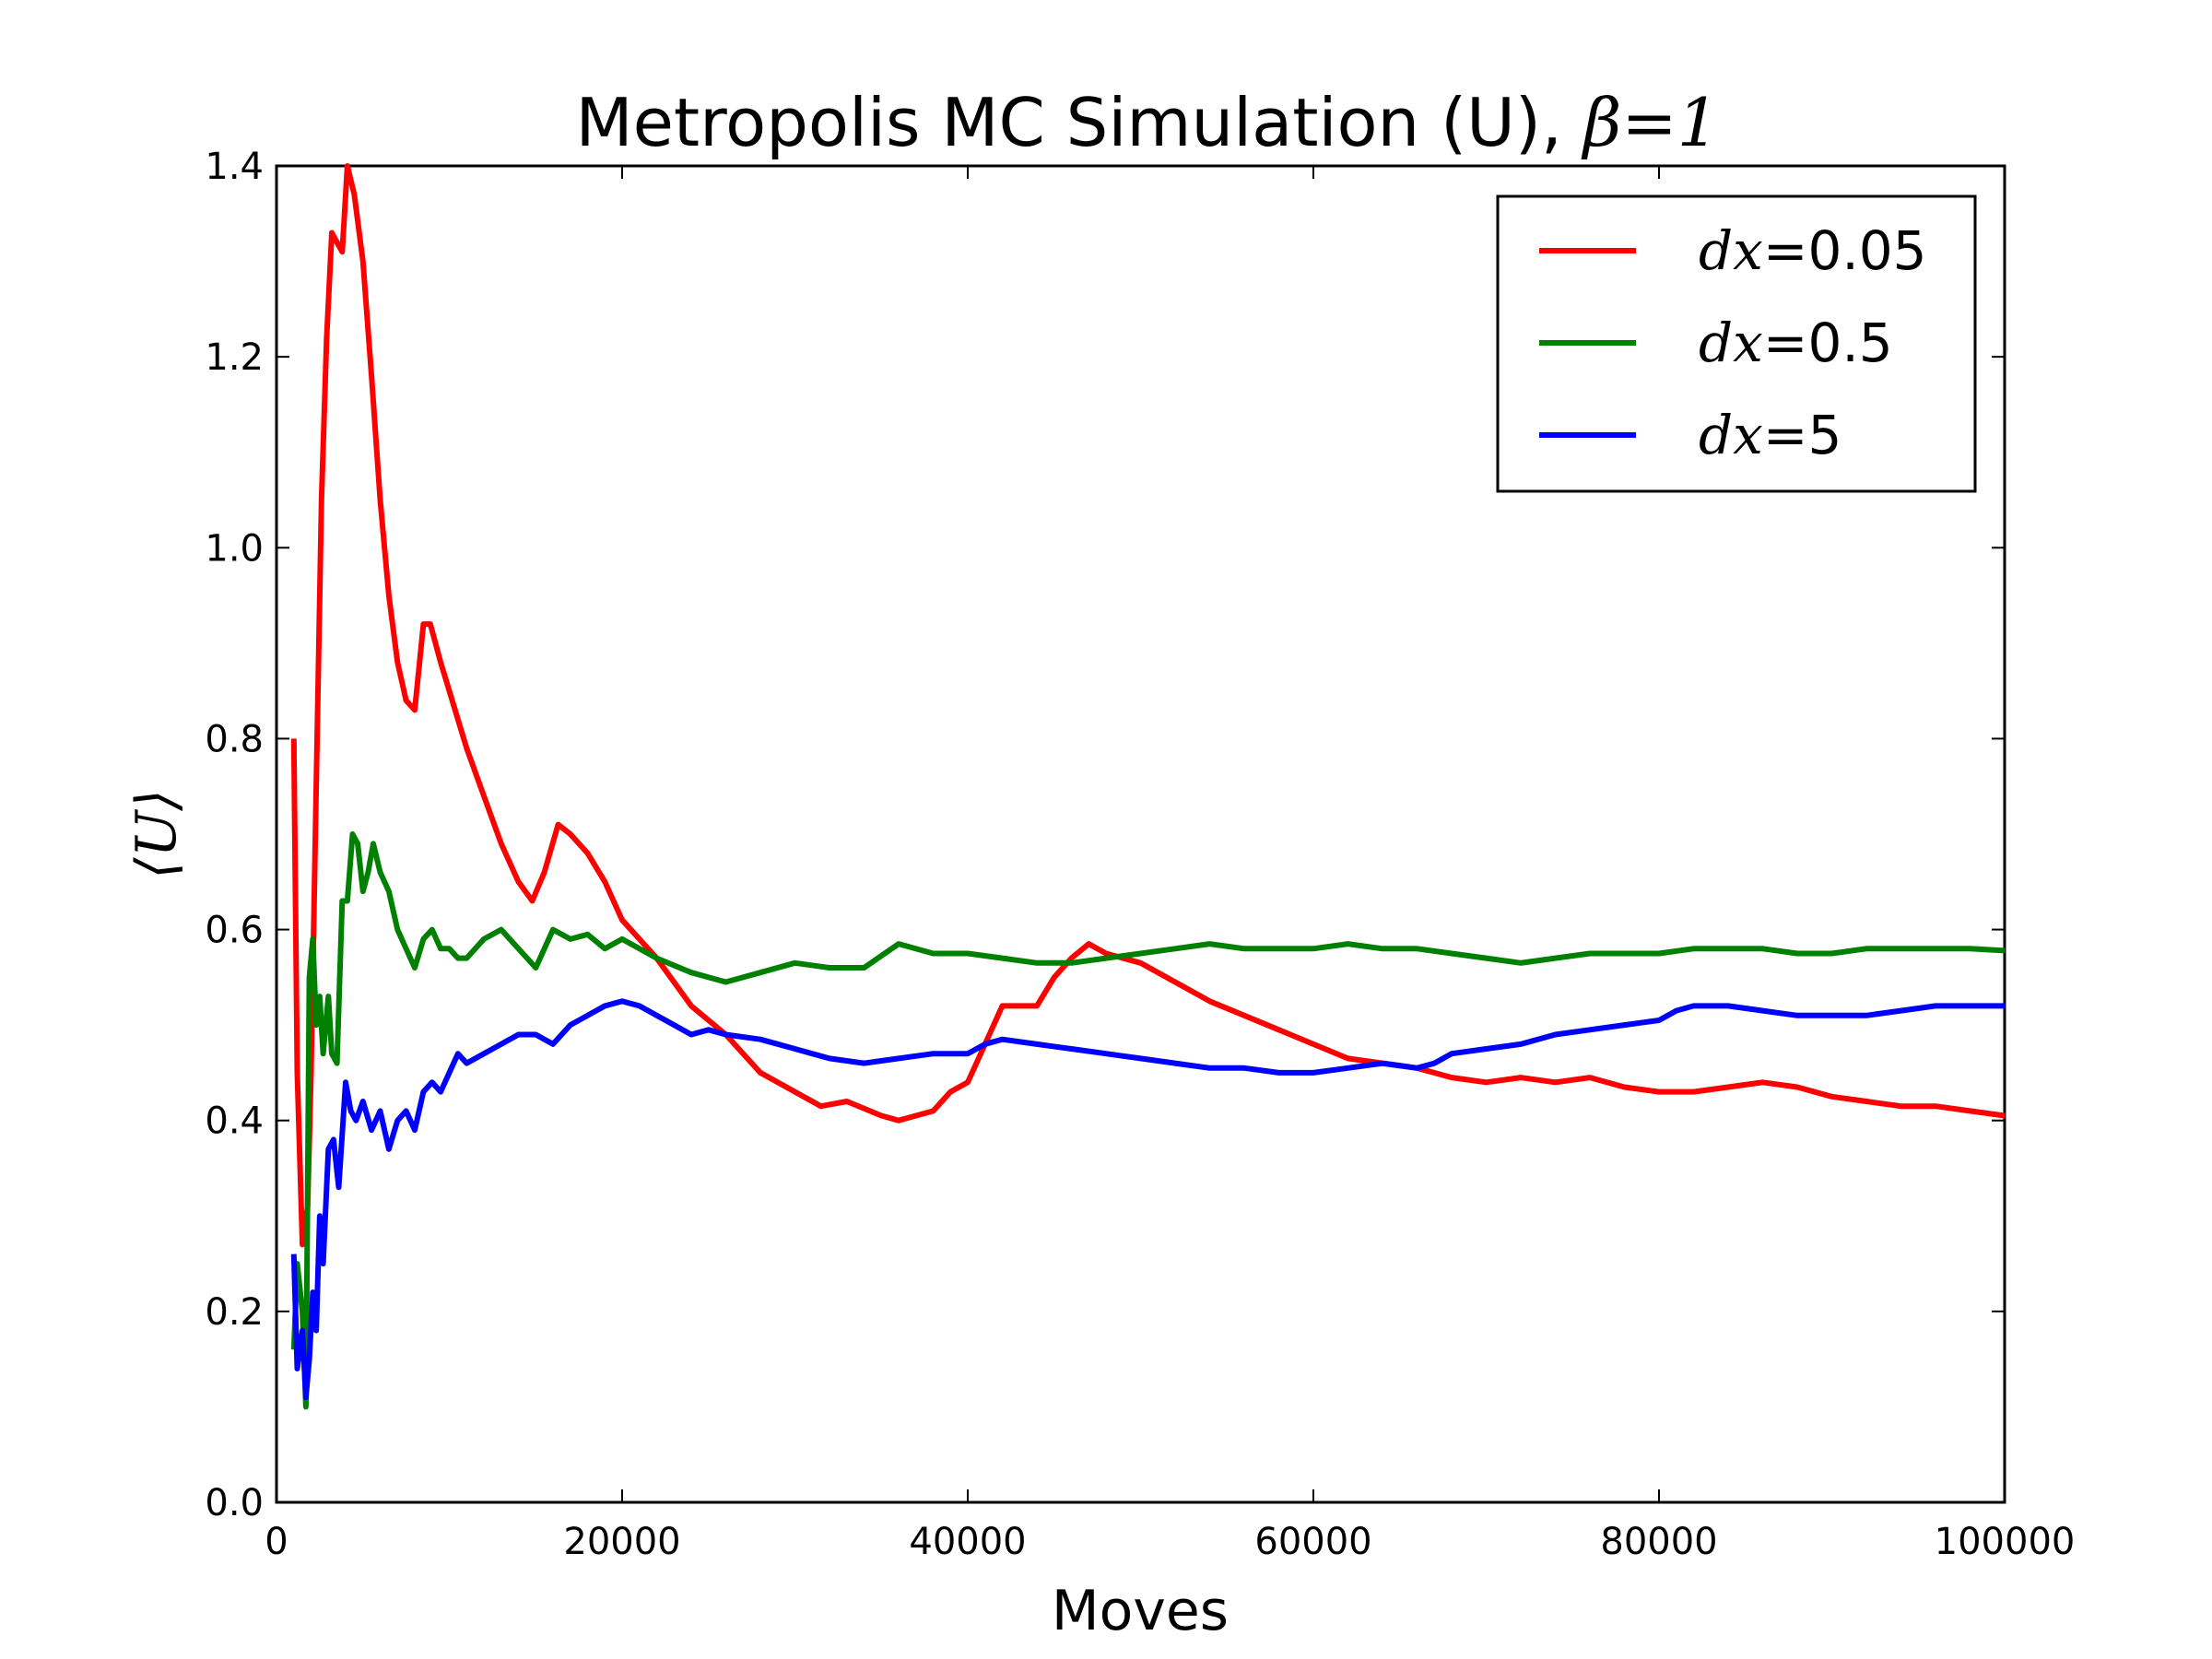 This screenshot has width=2212, height=1659. I want to click on x-tick-label: 60000, so click(1312, 1542).